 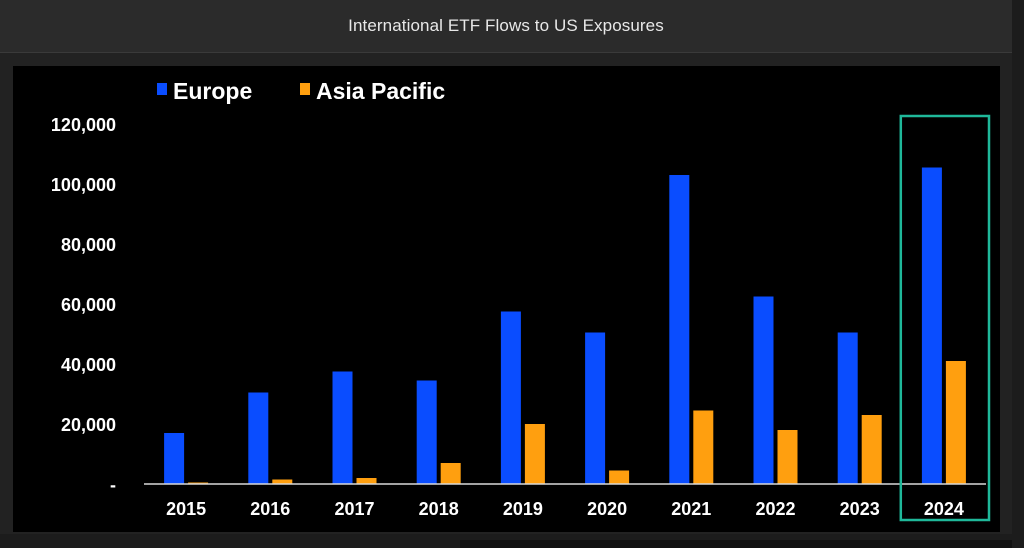 I want to click on y-tick-label: -, so click(x=113, y=485).